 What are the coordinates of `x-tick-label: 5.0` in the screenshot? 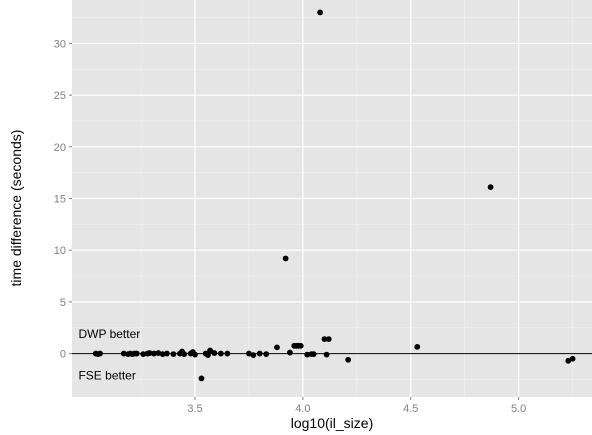 It's located at (518, 409).